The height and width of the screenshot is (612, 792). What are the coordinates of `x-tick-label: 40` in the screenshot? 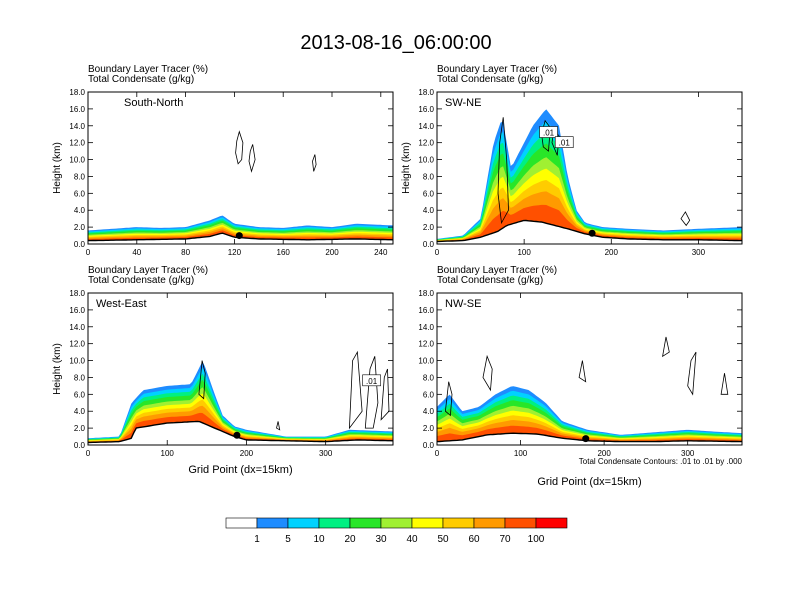 It's located at (136, 252).